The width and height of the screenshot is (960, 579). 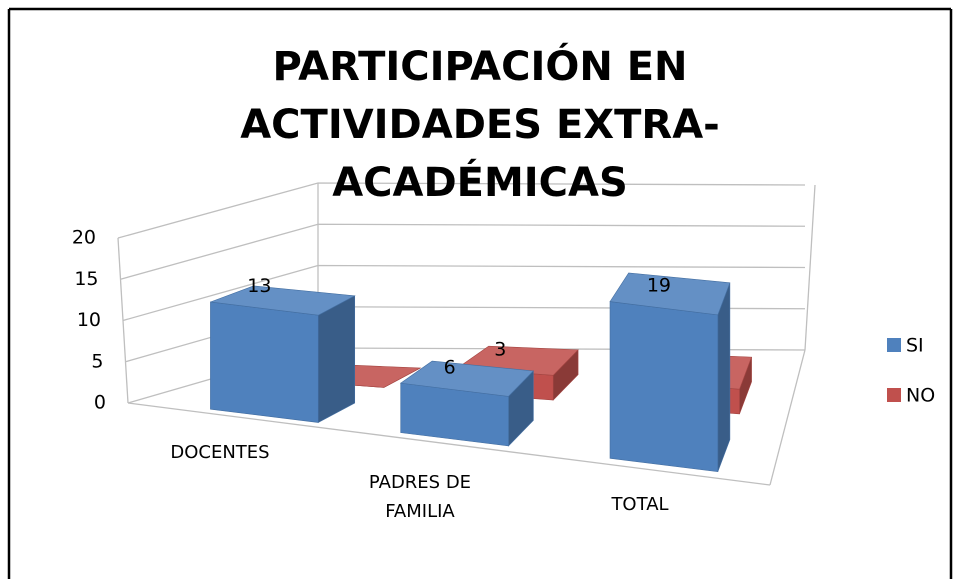 What do you see at coordinates (86, 279) in the screenshot?
I see `y-tick-label: 15` at bounding box center [86, 279].